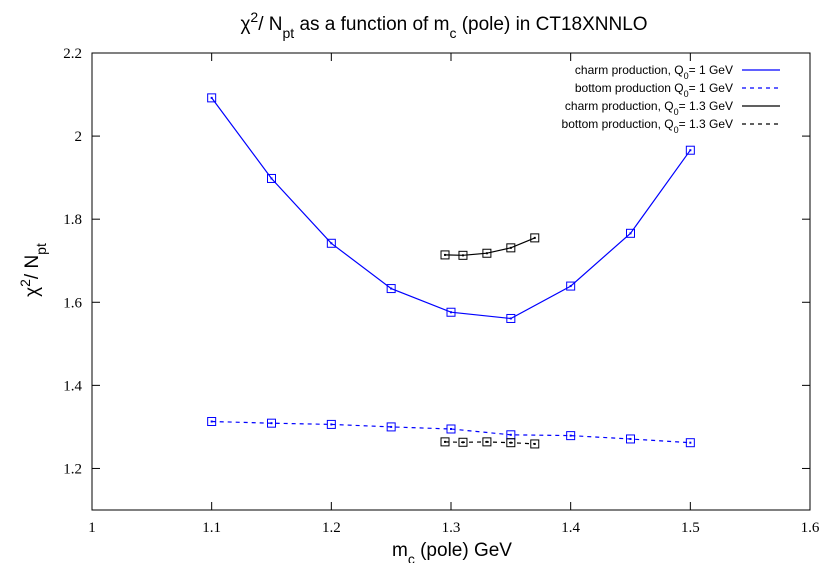 The image size is (822, 563). Describe the element at coordinates (452, 551) in the screenshot. I see `x-axis-label: mc (pole) GeV` at that location.